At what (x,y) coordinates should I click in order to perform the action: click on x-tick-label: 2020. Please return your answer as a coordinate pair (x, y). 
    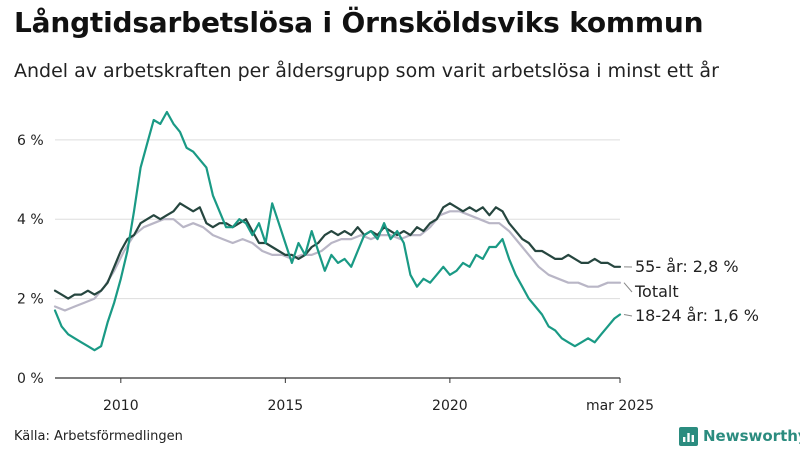
    Looking at the image, I should click on (450, 406).